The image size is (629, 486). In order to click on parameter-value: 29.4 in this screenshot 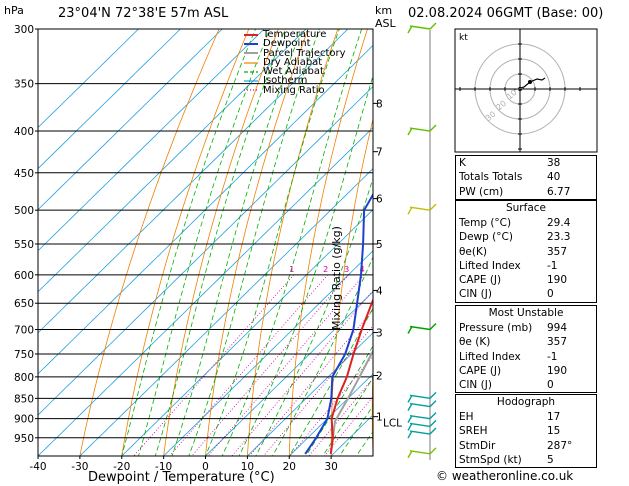, I will do `click(559, 223)`.